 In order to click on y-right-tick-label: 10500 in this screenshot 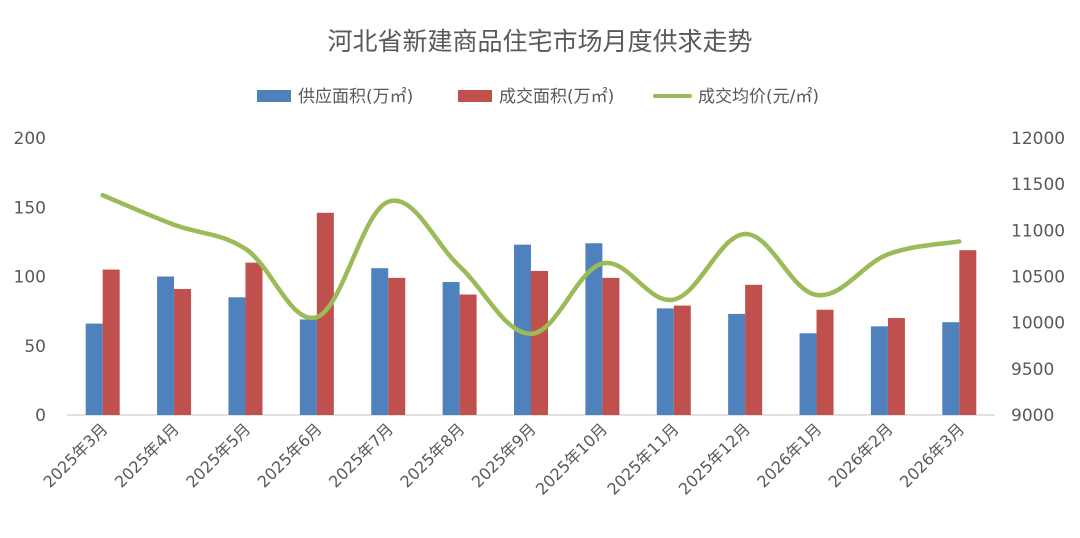, I will do `click(1038, 278)`.